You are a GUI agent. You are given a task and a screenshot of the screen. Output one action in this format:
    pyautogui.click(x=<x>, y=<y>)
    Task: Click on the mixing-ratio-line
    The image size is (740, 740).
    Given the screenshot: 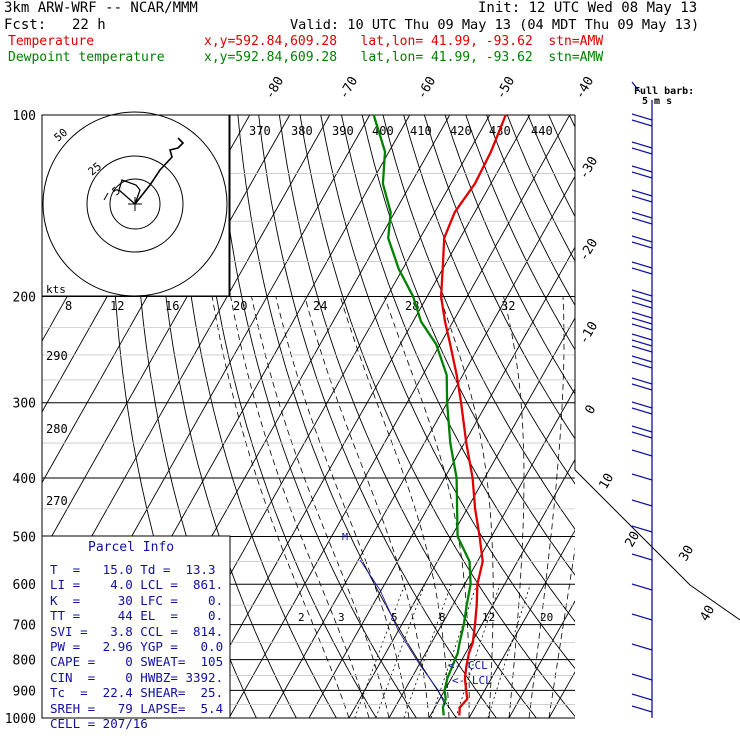 What is the action you would take?
    pyautogui.click(x=380, y=651)
    